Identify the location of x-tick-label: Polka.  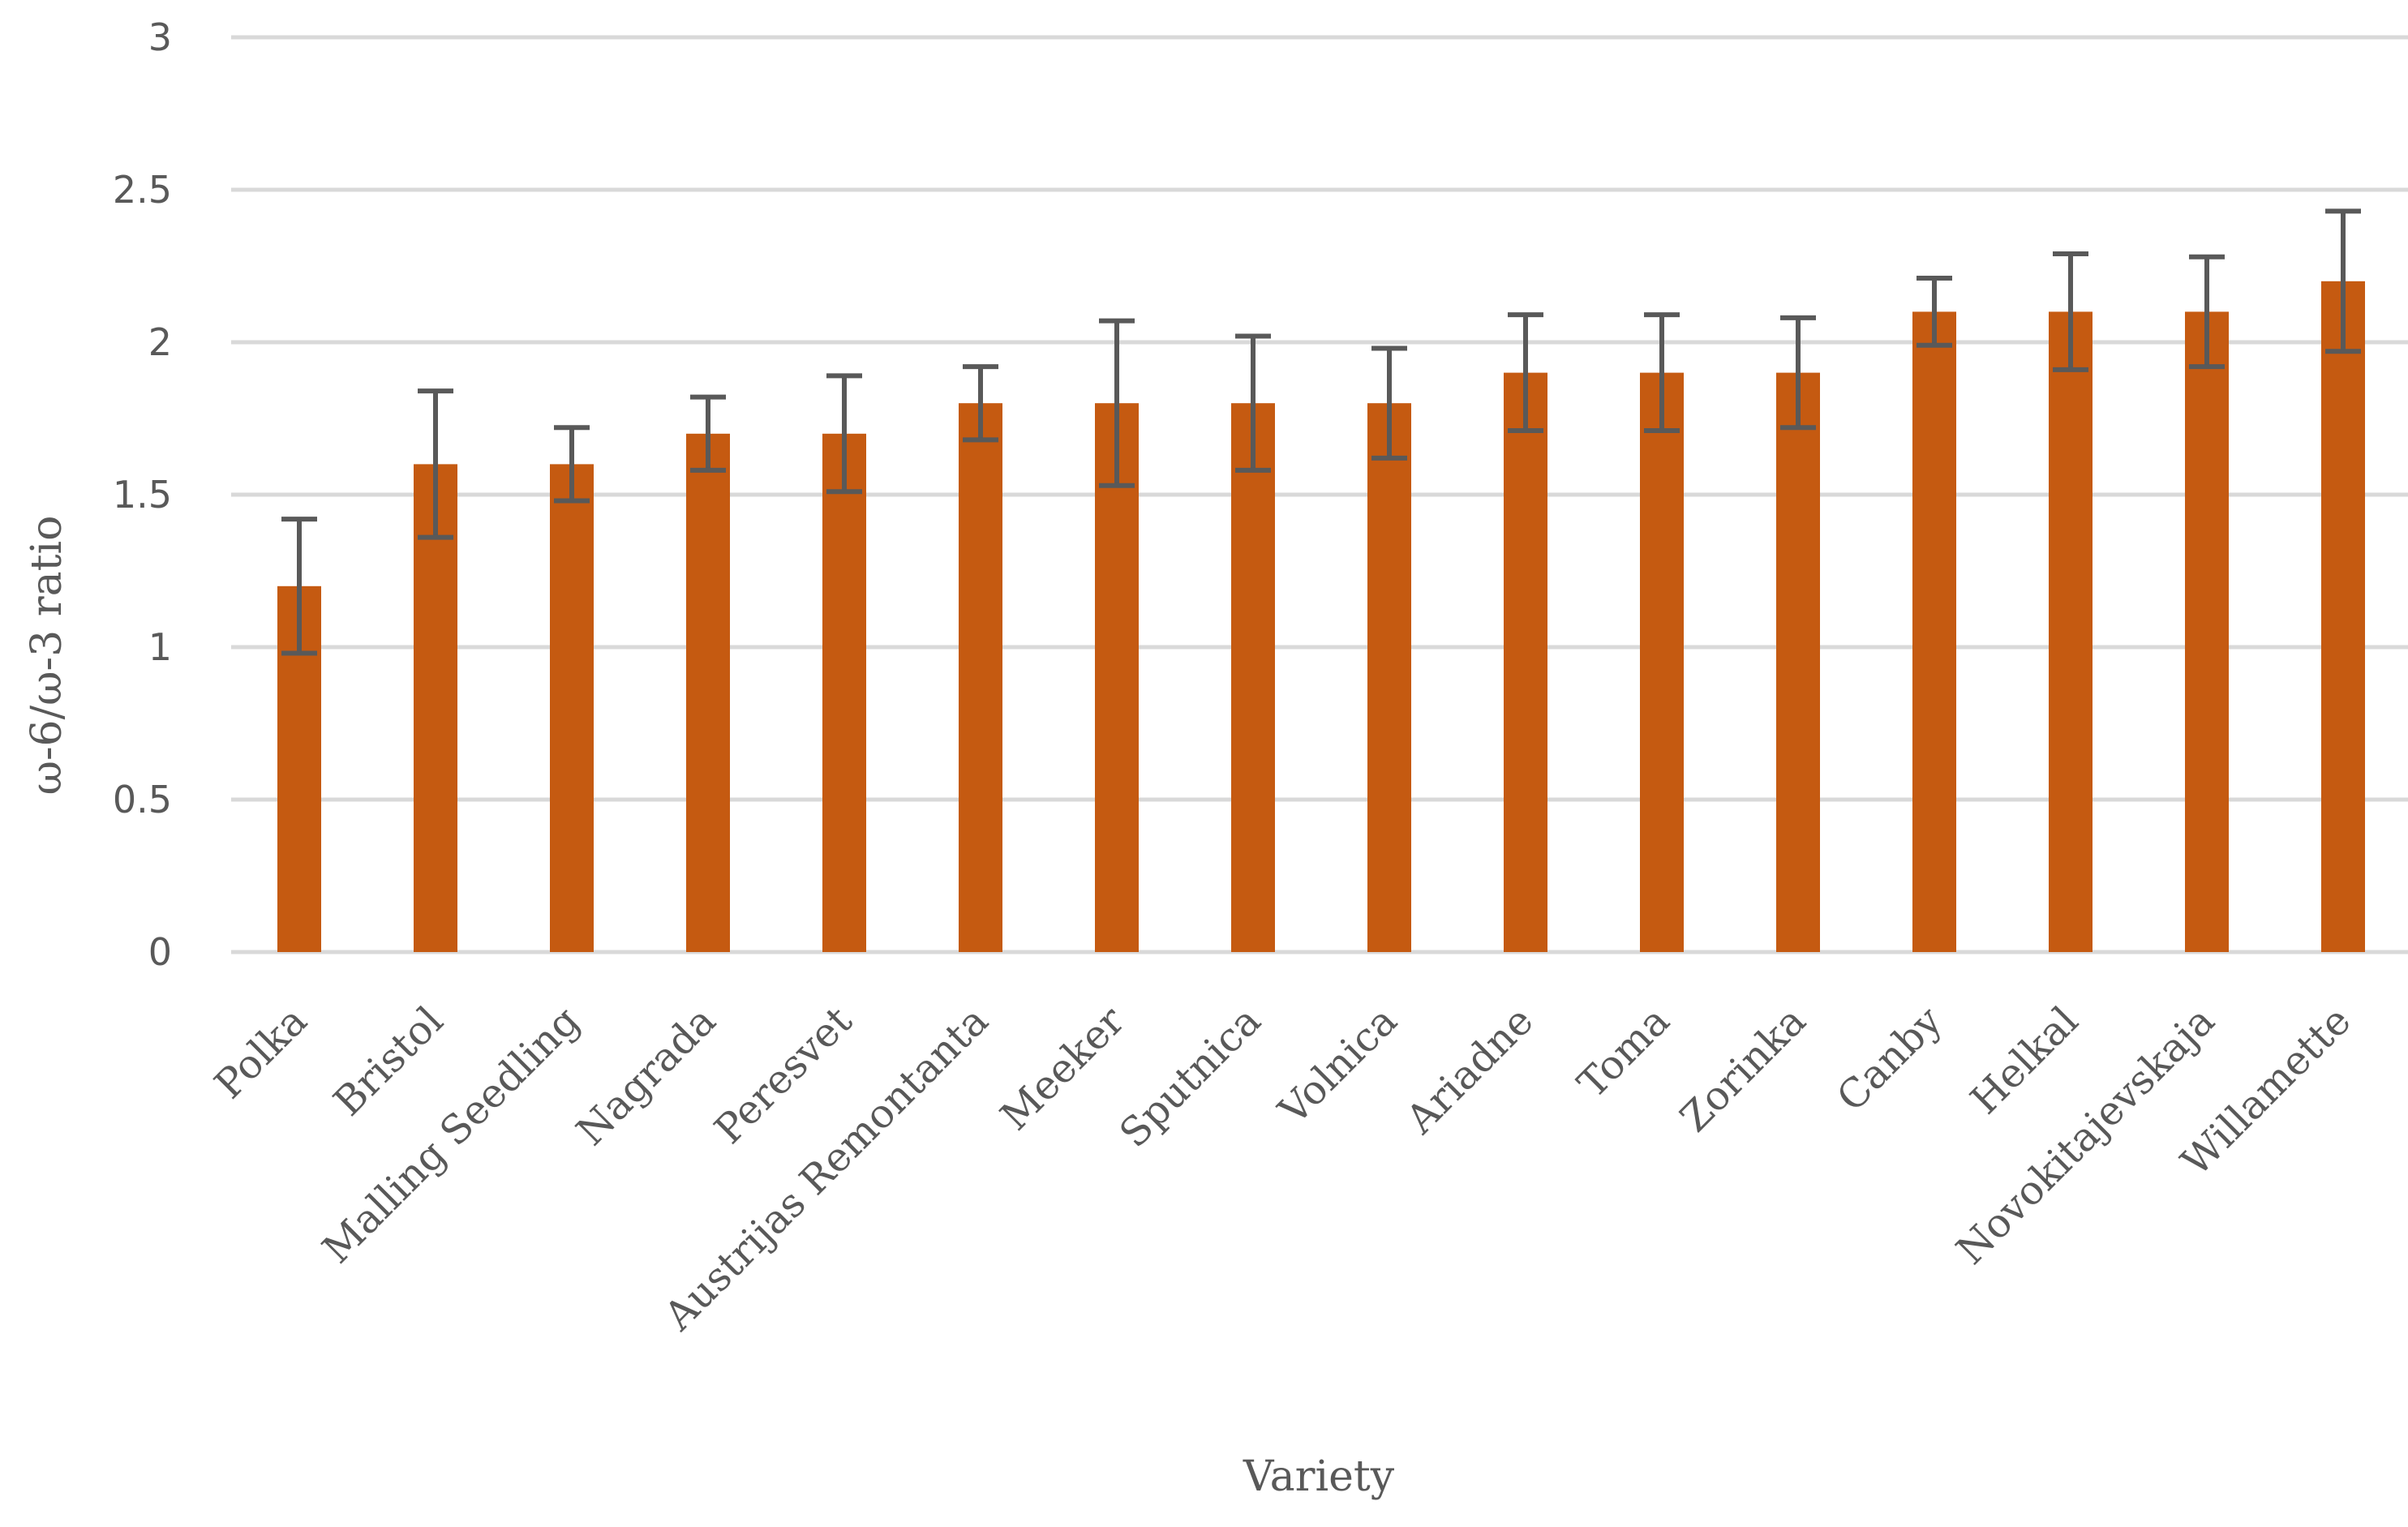
(261, 1052).